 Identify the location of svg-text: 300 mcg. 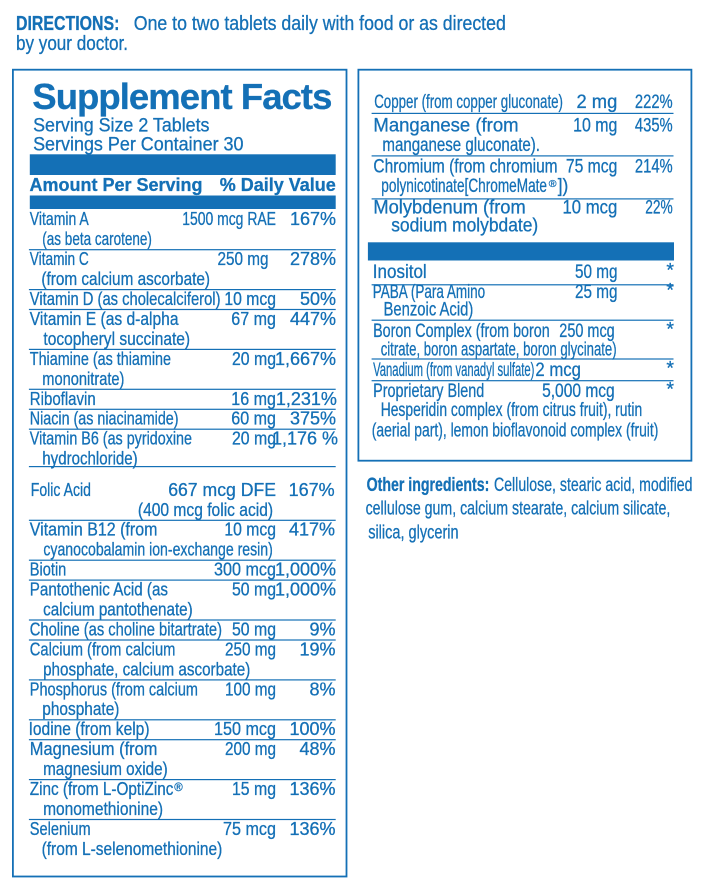
(245, 570).